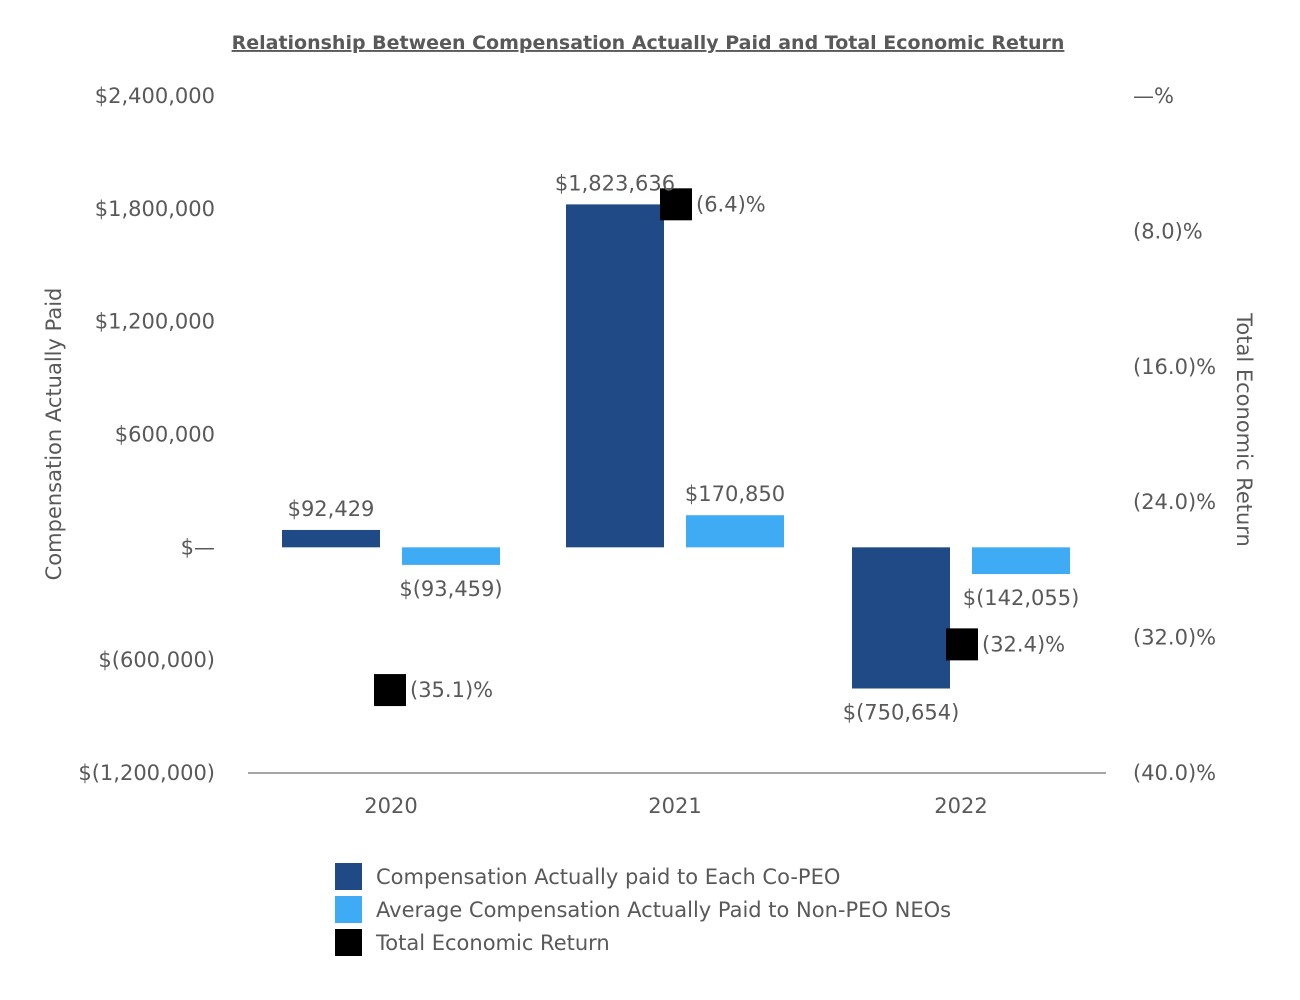 Image resolution: width=1300 pixels, height=1000 pixels. Describe the element at coordinates (155, 209) in the screenshot. I see `left-tick-label: $1,800,000` at that location.